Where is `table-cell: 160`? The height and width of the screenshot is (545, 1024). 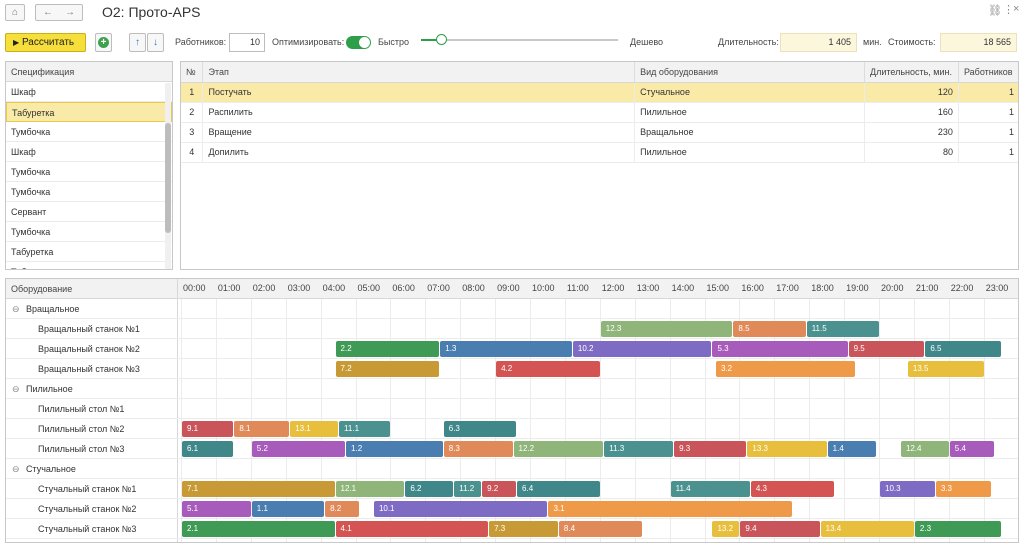
table-cell: 160 is located at coordinates (911, 112).